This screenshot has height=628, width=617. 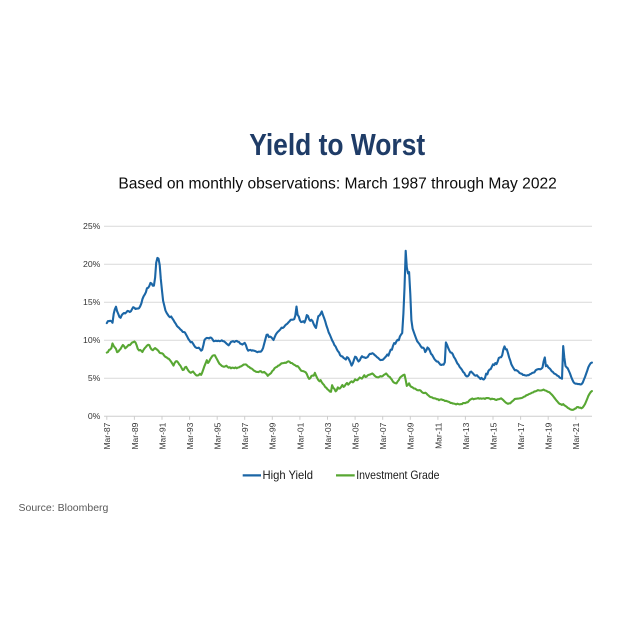 I want to click on svg-text: Mar-95, so click(x=218, y=435).